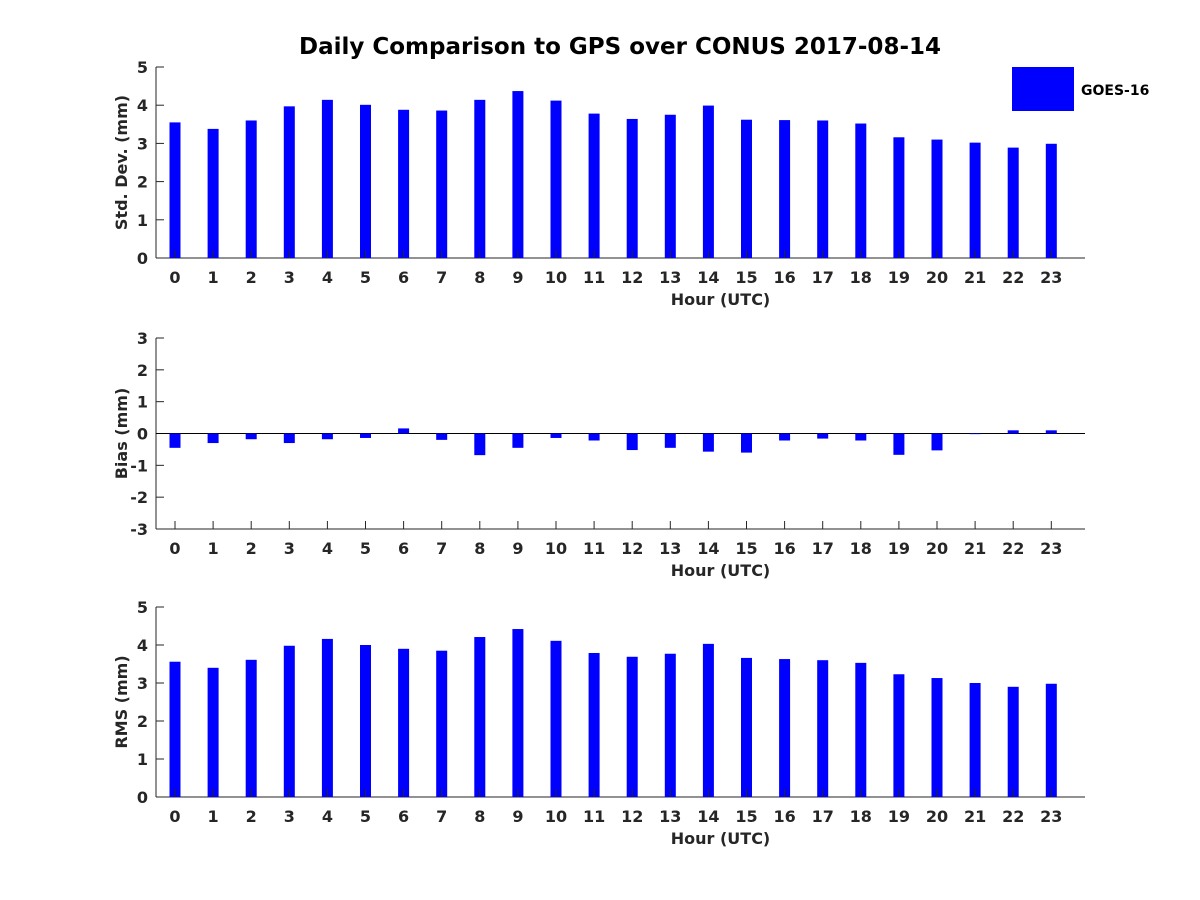 The width and height of the screenshot is (1200, 900). What do you see at coordinates (937, 816) in the screenshot?
I see `x-tick-label: 20` at bounding box center [937, 816].